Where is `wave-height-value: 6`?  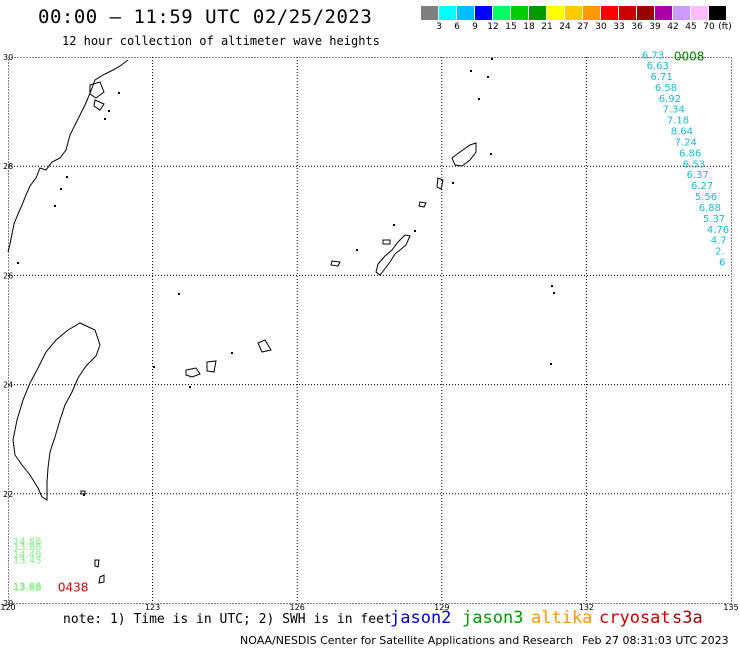 wave-height-value: 6 is located at coordinates (722, 263).